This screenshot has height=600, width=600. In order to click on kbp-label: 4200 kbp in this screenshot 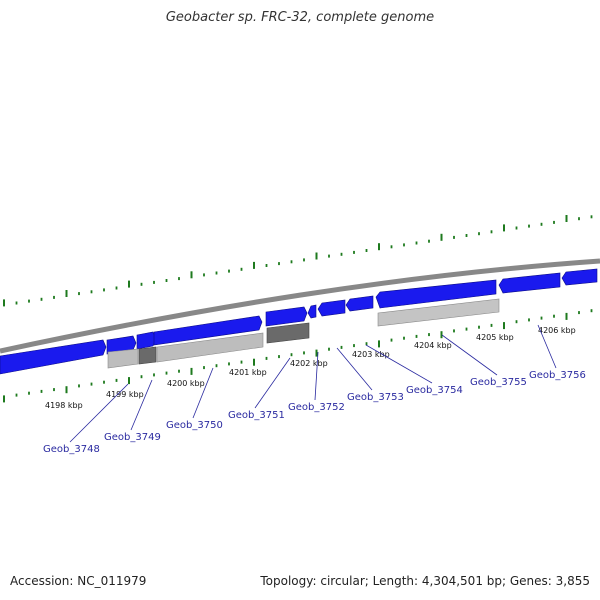, I will do `click(186, 383)`.